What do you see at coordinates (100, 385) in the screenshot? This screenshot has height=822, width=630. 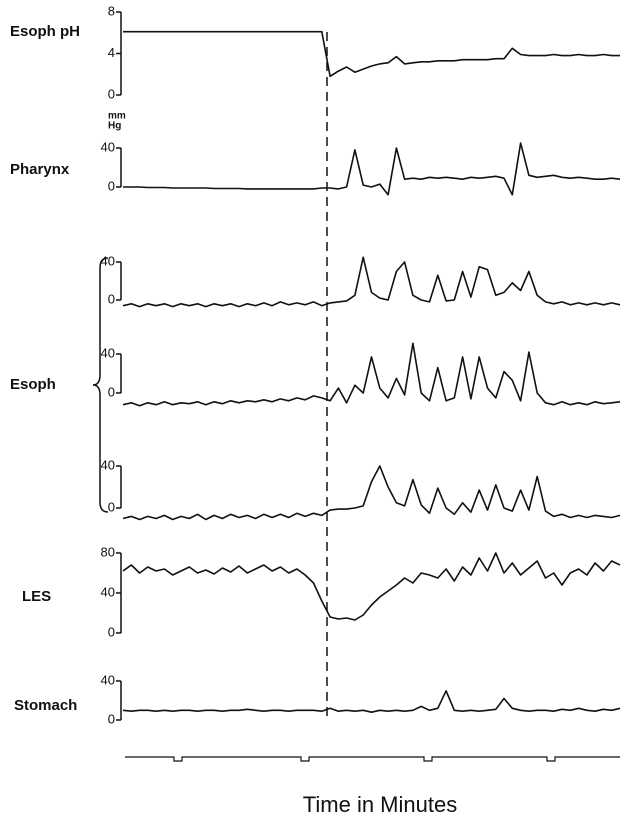 I see `bracket` at bounding box center [100, 385].